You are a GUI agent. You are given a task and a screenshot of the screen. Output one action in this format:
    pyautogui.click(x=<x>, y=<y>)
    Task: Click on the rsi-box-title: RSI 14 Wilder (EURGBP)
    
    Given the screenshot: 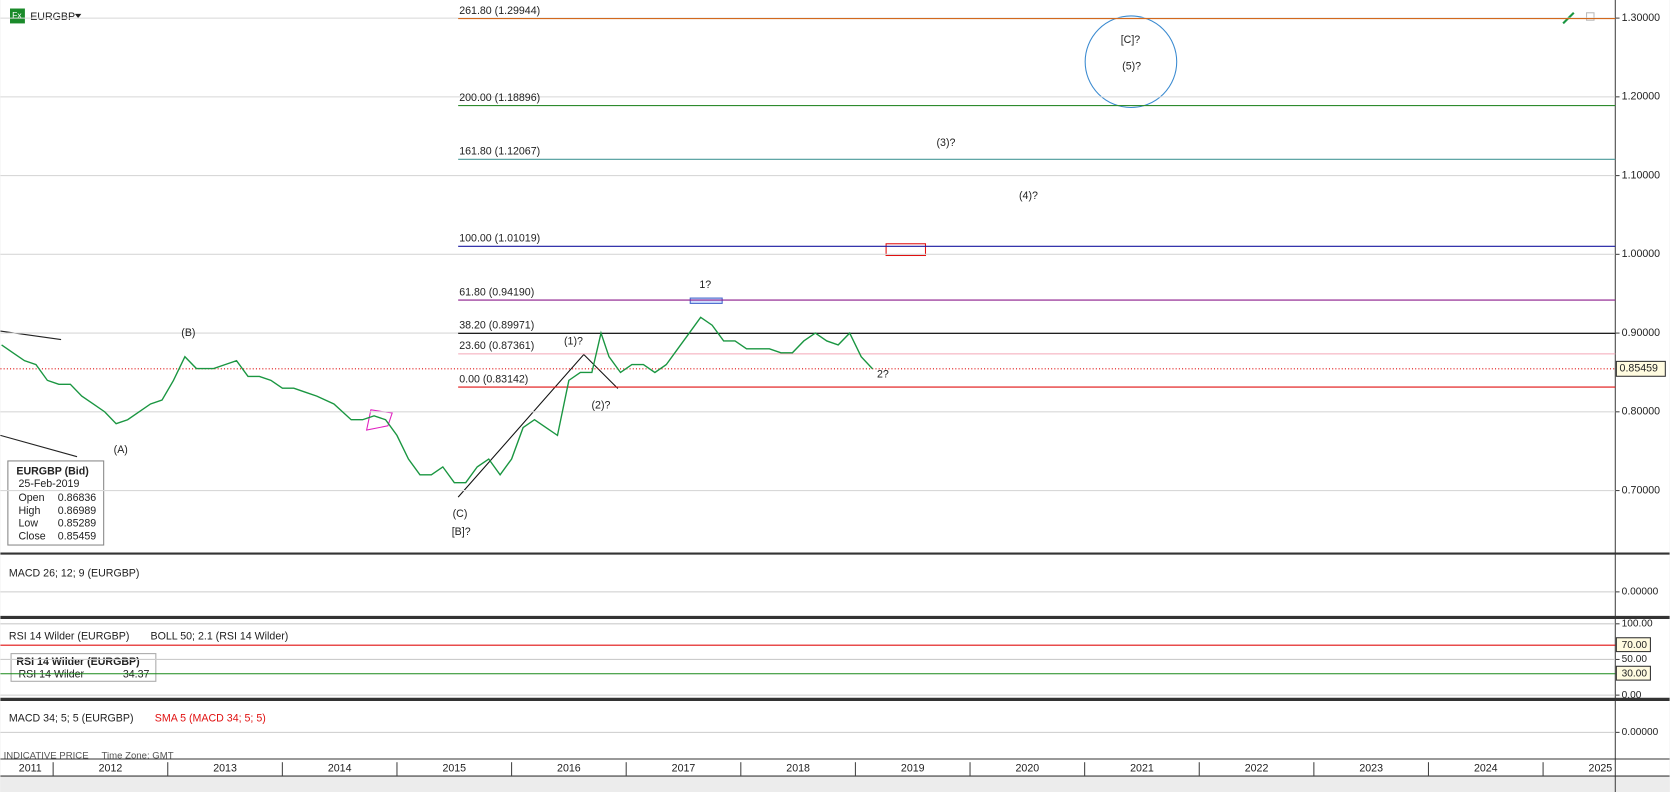 What is the action you would take?
    pyautogui.click(x=78, y=662)
    